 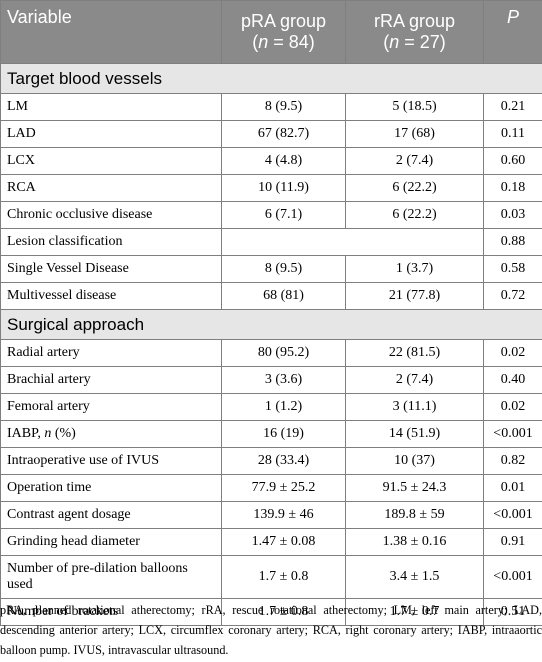 I want to click on cell-pra: 3 (3.6), so click(x=283, y=380).